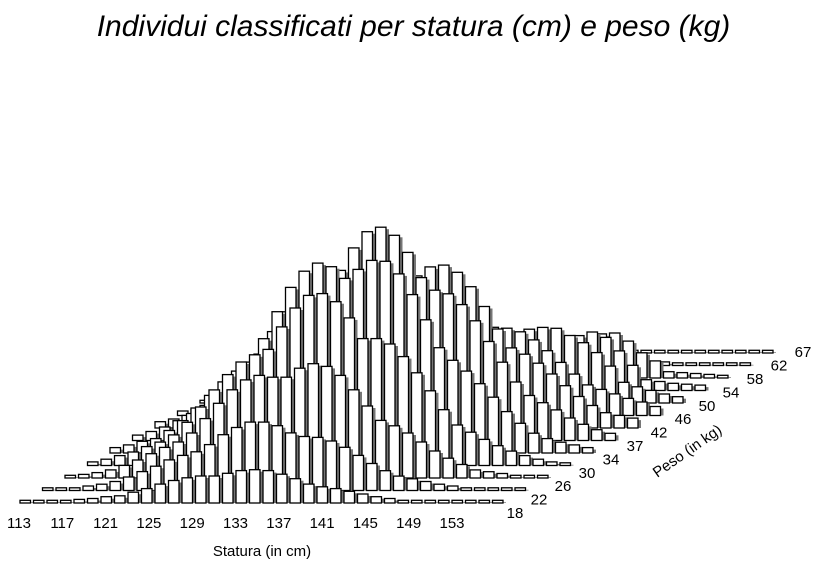 The width and height of the screenshot is (827, 581). Describe the element at coordinates (278, 523) in the screenshot. I see `x-tick-label: 137` at that location.